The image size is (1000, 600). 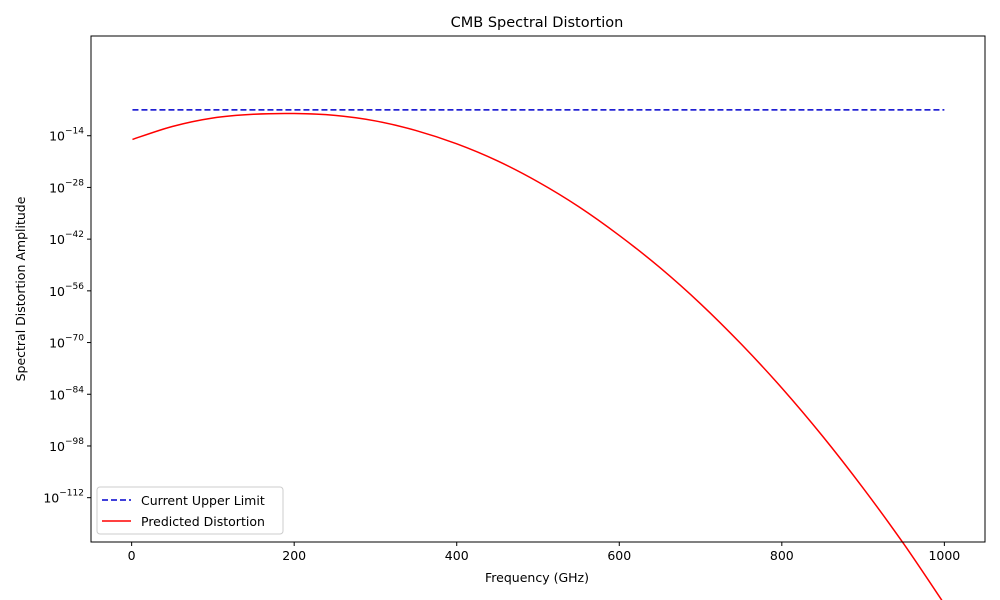 I want to click on y-tick-label: 10−14, so click(x=66, y=135).